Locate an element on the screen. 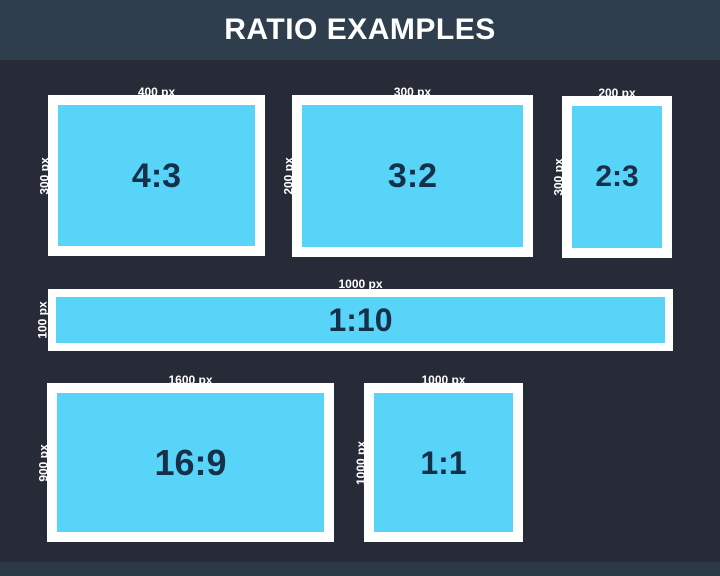 Image resolution: width=720 pixels, height=576 pixels. height-label: 200 px is located at coordinates (289, 176).